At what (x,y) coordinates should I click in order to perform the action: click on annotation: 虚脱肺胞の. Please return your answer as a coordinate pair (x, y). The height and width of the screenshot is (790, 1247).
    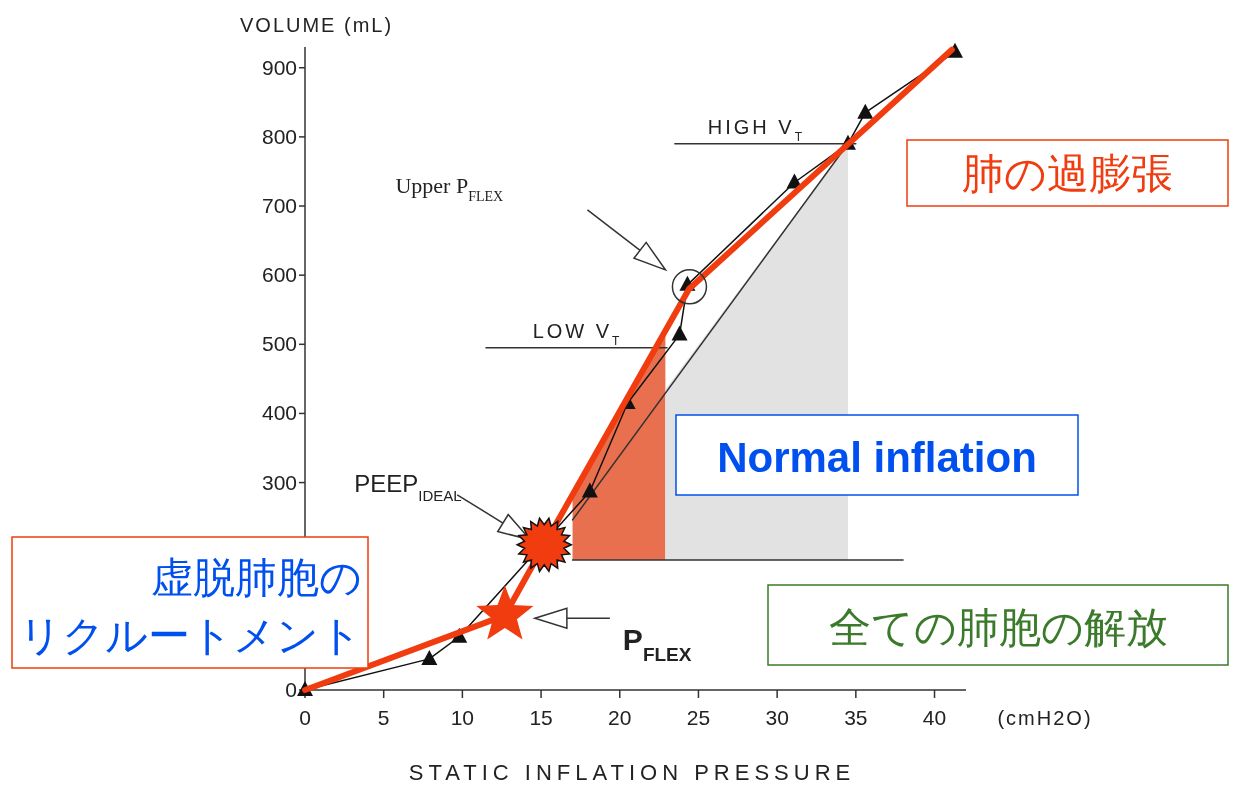
    Looking at the image, I should click on (256, 577).